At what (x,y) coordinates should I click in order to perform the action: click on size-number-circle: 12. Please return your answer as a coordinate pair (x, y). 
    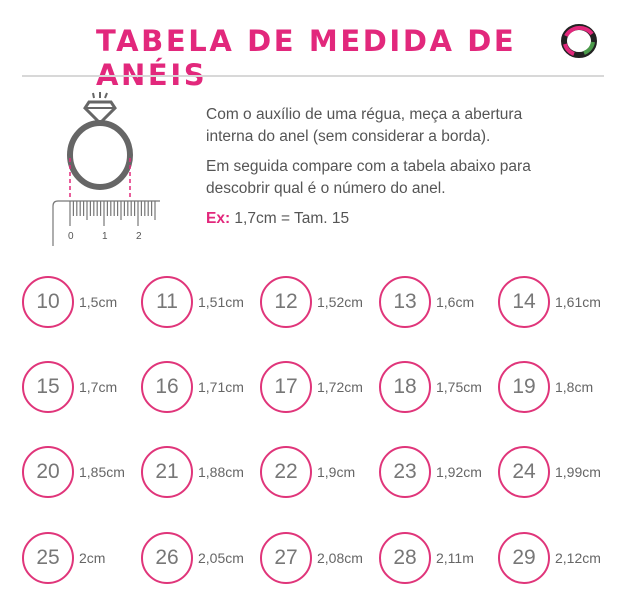
    Looking at the image, I should click on (286, 302).